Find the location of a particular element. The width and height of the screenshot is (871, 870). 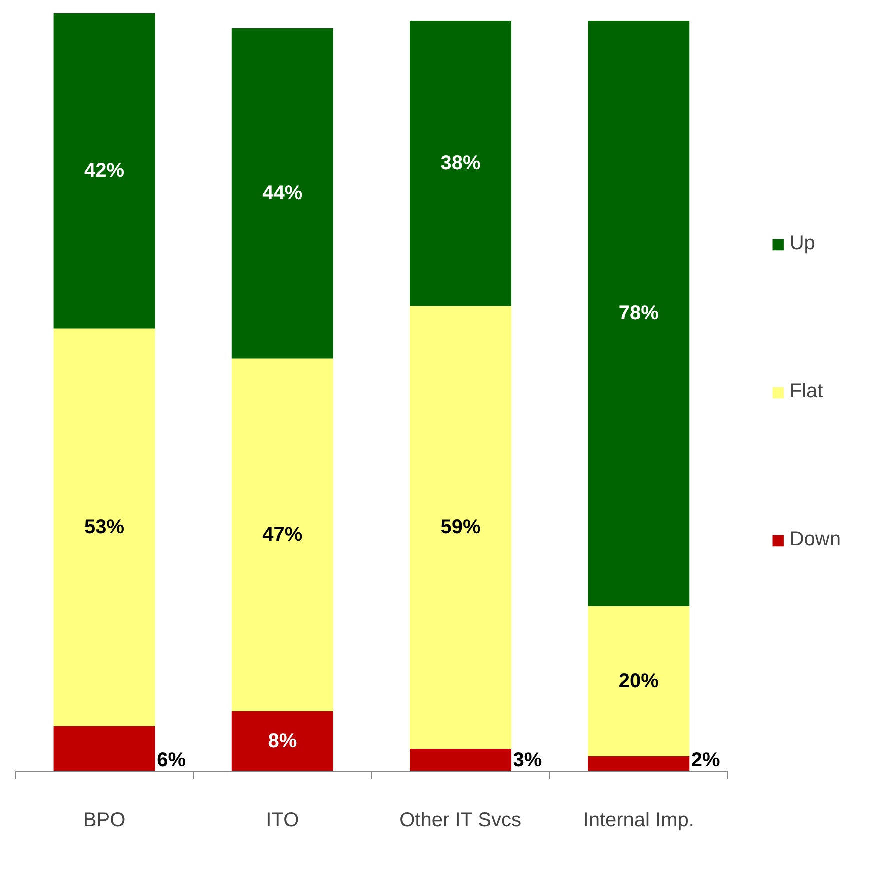

legend-label: Up is located at coordinates (803, 244).